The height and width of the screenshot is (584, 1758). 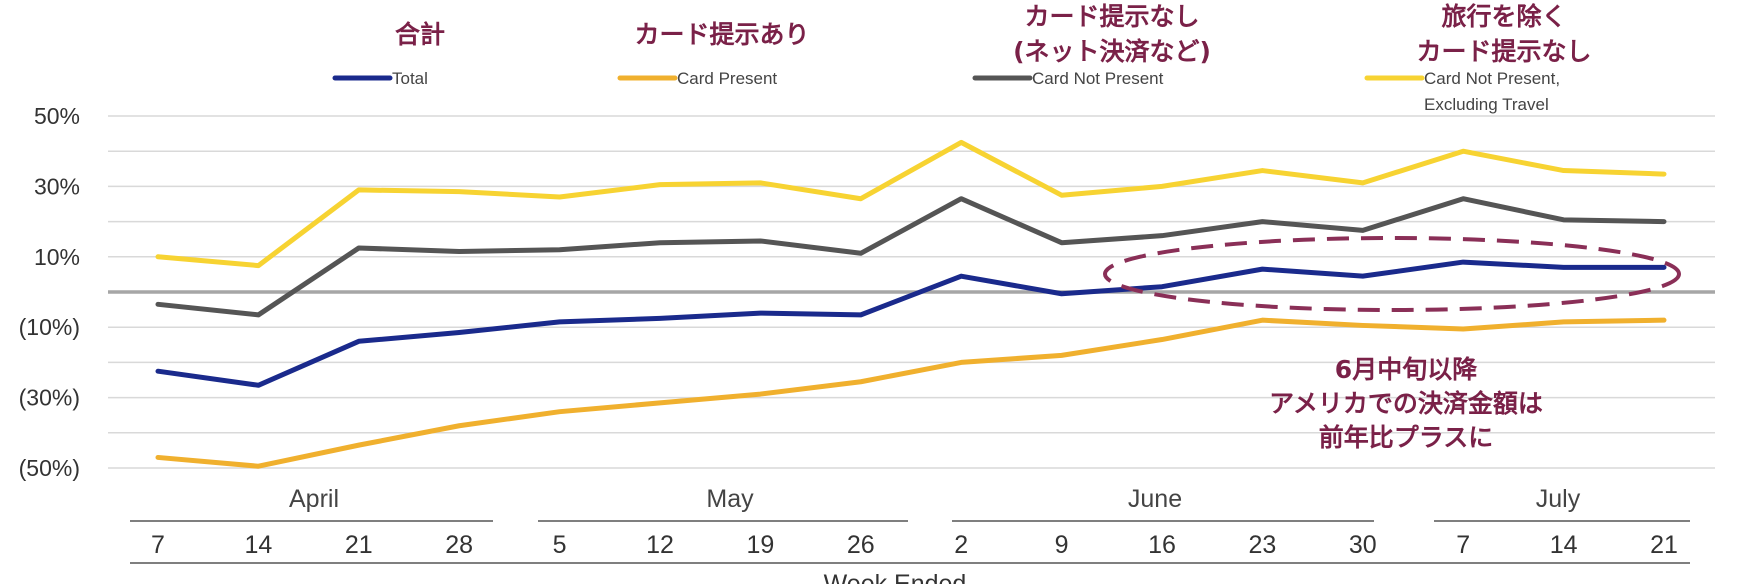 I want to click on legend-label-excl-travel-line2: Excluding Travel, so click(x=1486, y=104).